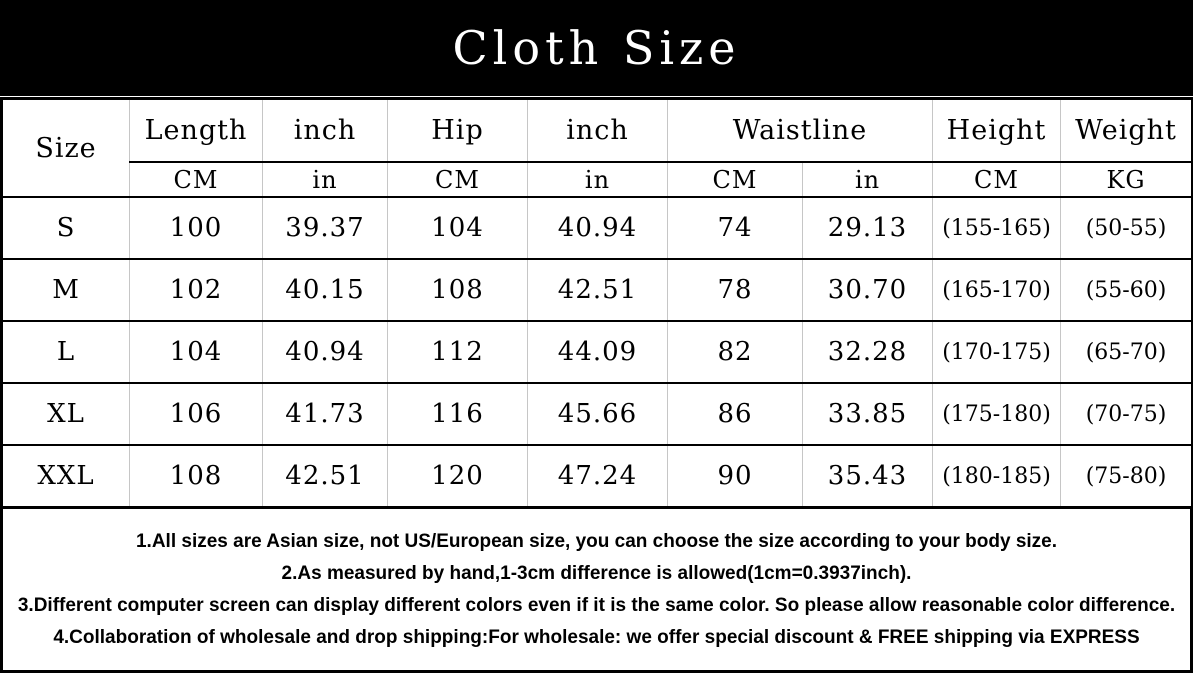  Describe the element at coordinates (325, 352) in the screenshot. I see `length-in-cell: 40.94` at that location.